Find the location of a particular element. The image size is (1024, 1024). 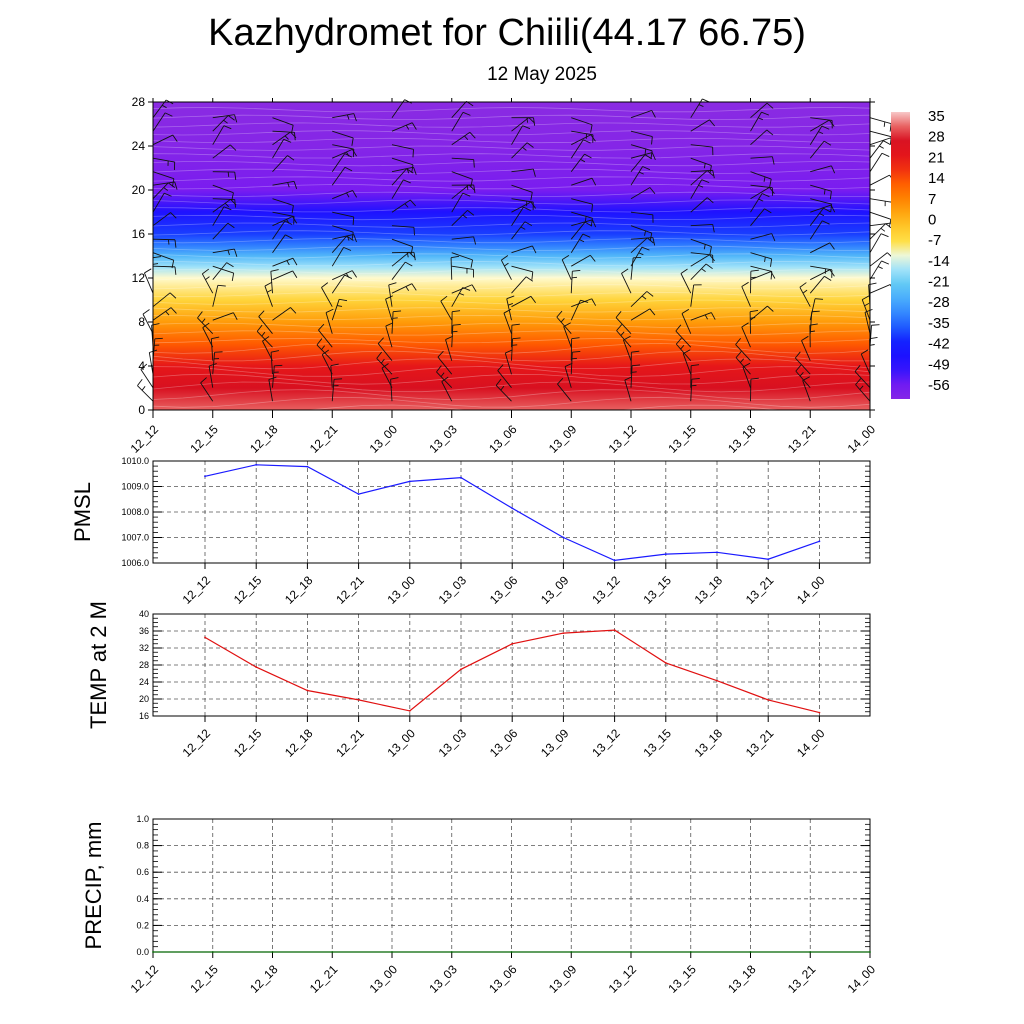

y-tick-label: 0.6 is located at coordinates (142, 872).